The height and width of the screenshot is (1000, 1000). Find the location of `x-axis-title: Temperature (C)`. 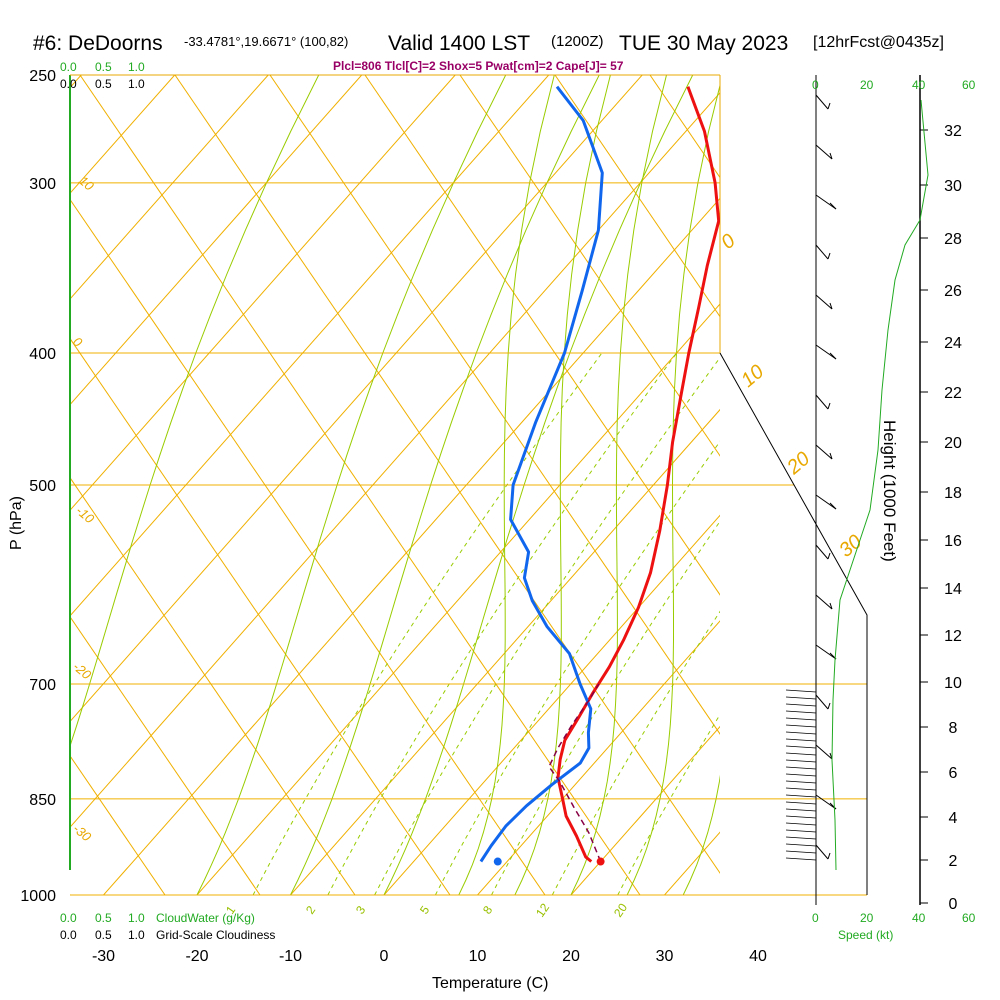

x-axis-title: Temperature (C) is located at coordinates (490, 983).